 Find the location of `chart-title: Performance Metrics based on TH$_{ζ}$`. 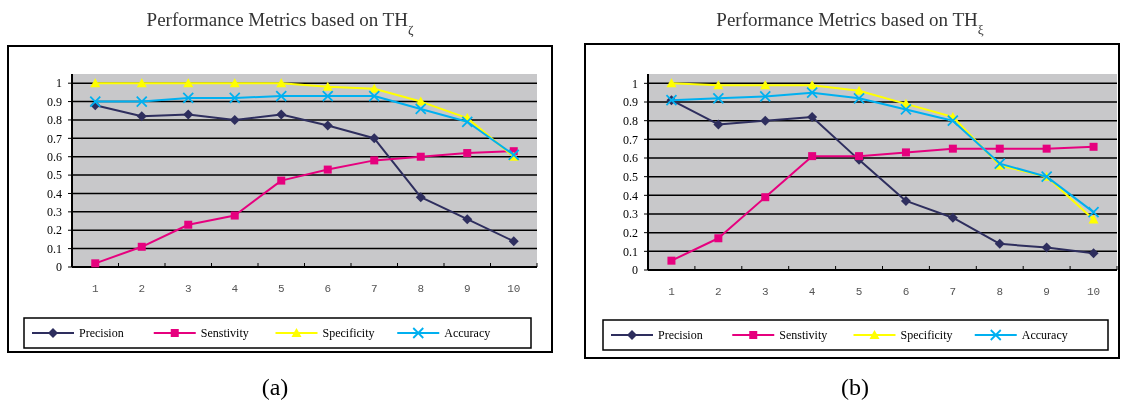

chart-title: Performance Metrics based on TH$_{ζ}$ is located at coordinates (280, 23).